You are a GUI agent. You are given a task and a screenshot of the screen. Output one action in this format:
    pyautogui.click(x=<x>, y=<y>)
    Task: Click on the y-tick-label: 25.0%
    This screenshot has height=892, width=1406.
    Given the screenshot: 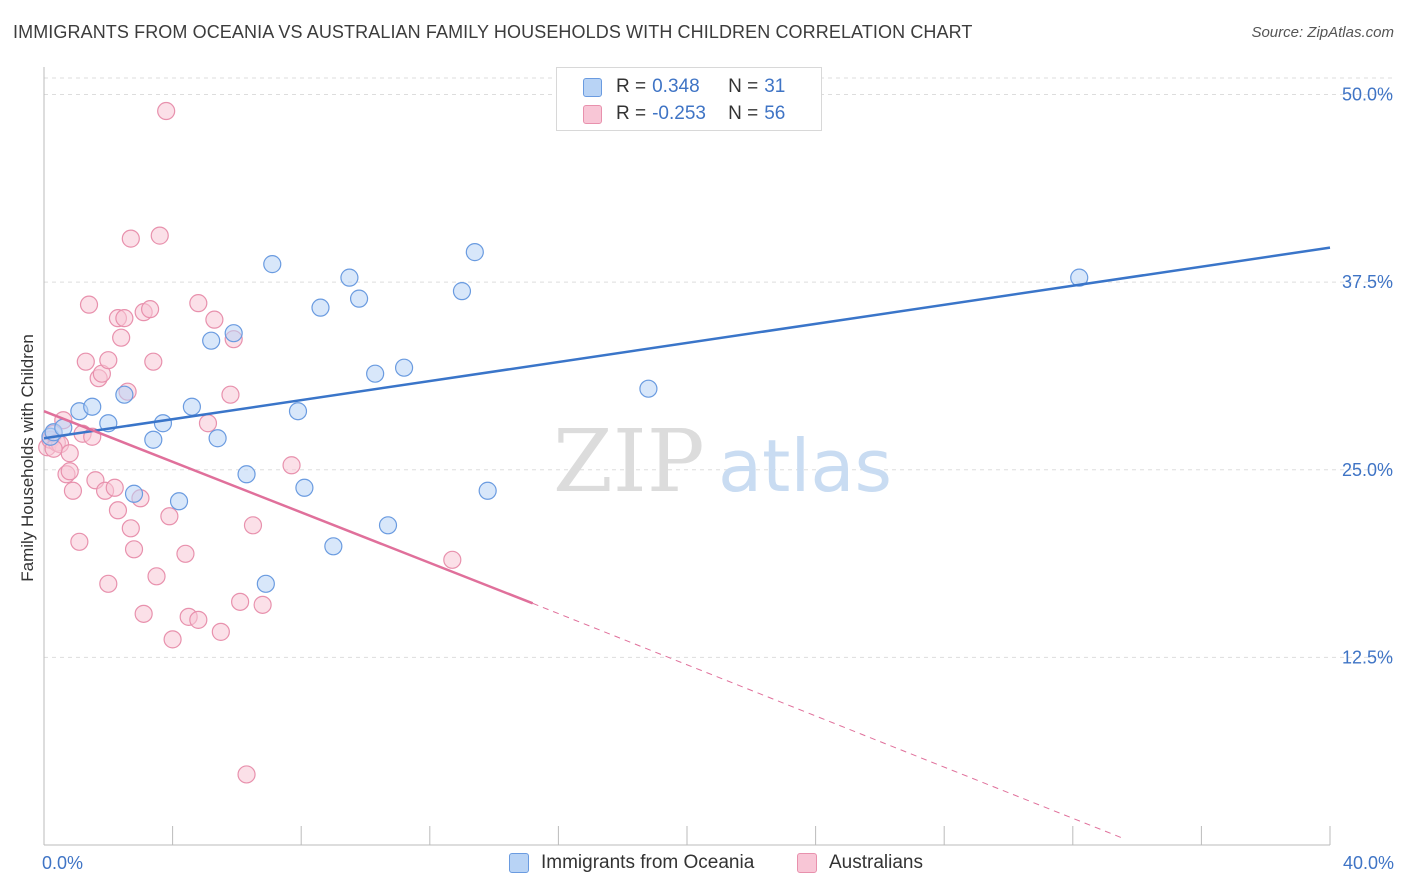 What is the action you would take?
    pyautogui.click(x=1367, y=470)
    